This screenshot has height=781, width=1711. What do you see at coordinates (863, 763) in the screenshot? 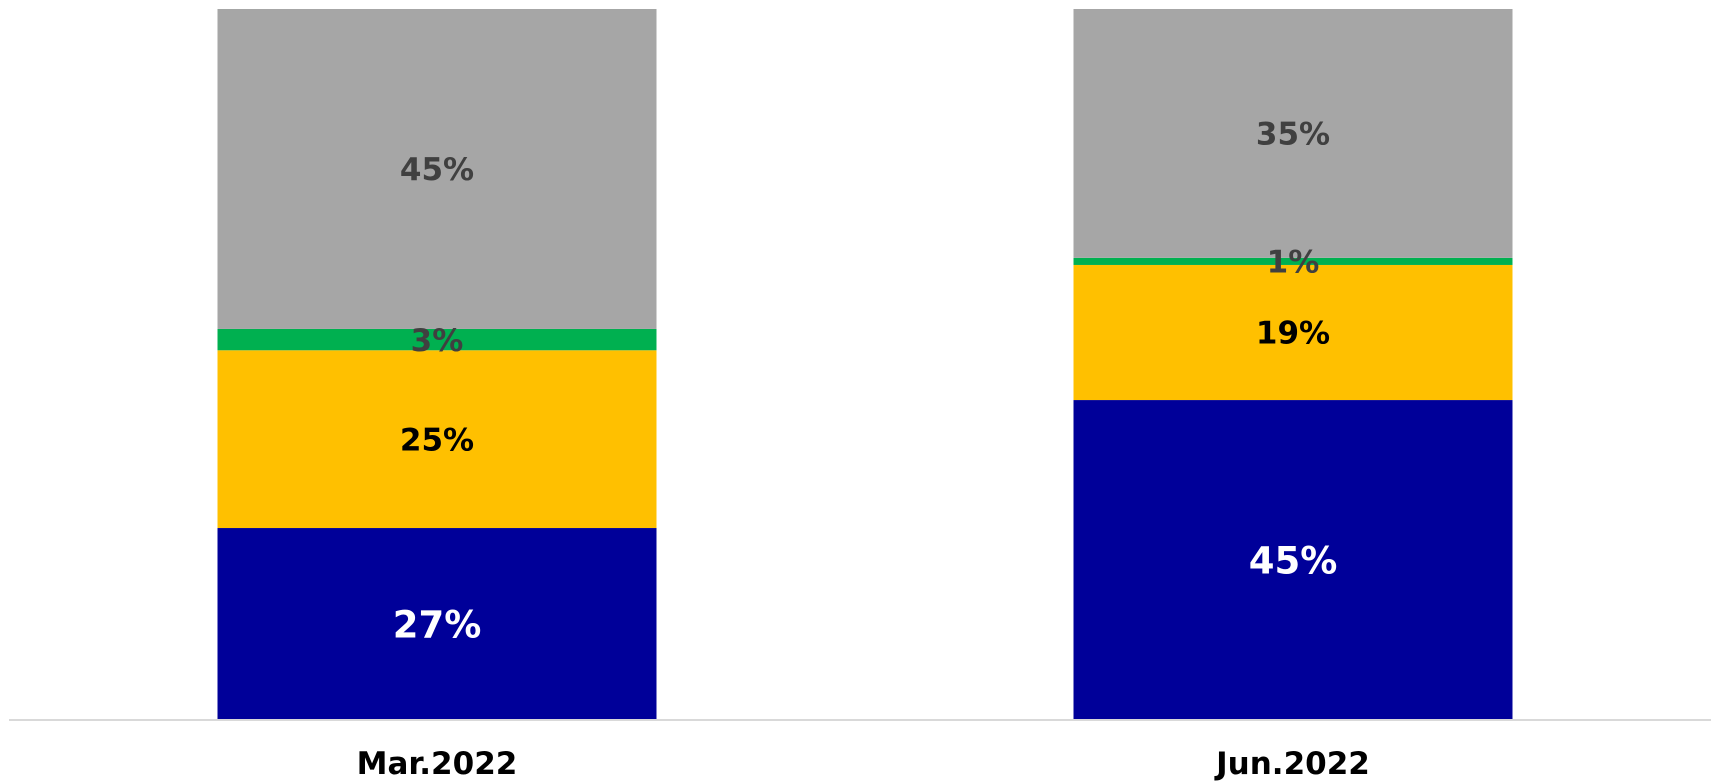
I see `x-tick-labels: Mar.2022 Jun.2022` at bounding box center [863, 763].